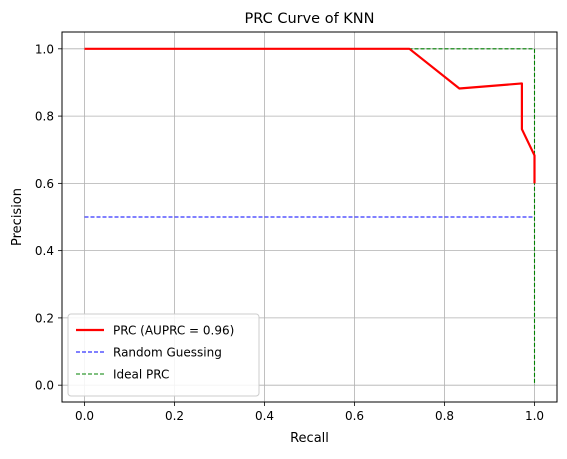 Image resolution: width=567 pixels, height=459 pixels. What do you see at coordinates (354, 416) in the screenshot?
I see `x-tick-label: 0.6` at bounding box center [354, 416].